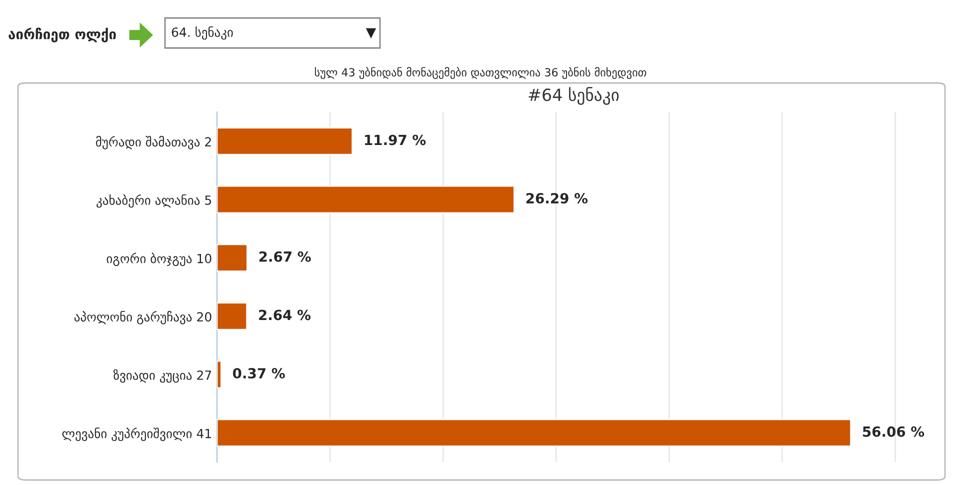 This screenshot has height=485, width=961. I want to click on y-tick-label: აპოლონი გარუჩავა 20, so click(143, 317).